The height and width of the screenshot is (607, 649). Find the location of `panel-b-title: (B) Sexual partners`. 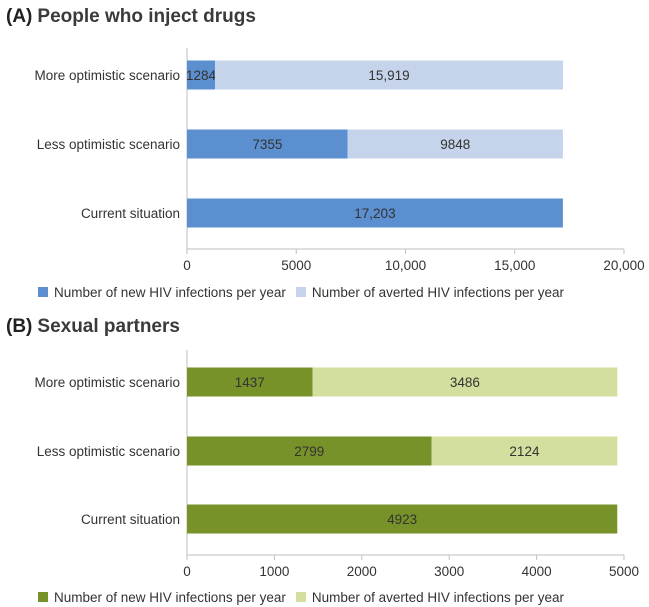

panel-b-title: (B) Sexual partners is located at coordinates (93, 327).